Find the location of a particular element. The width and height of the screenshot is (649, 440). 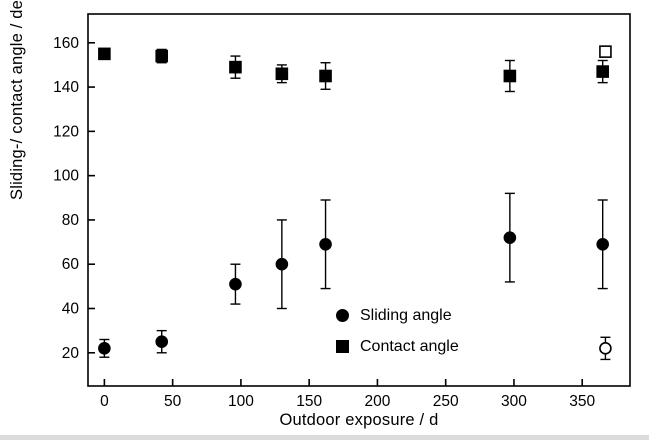

svg-text: 300 is located at coordinates (514, 401).